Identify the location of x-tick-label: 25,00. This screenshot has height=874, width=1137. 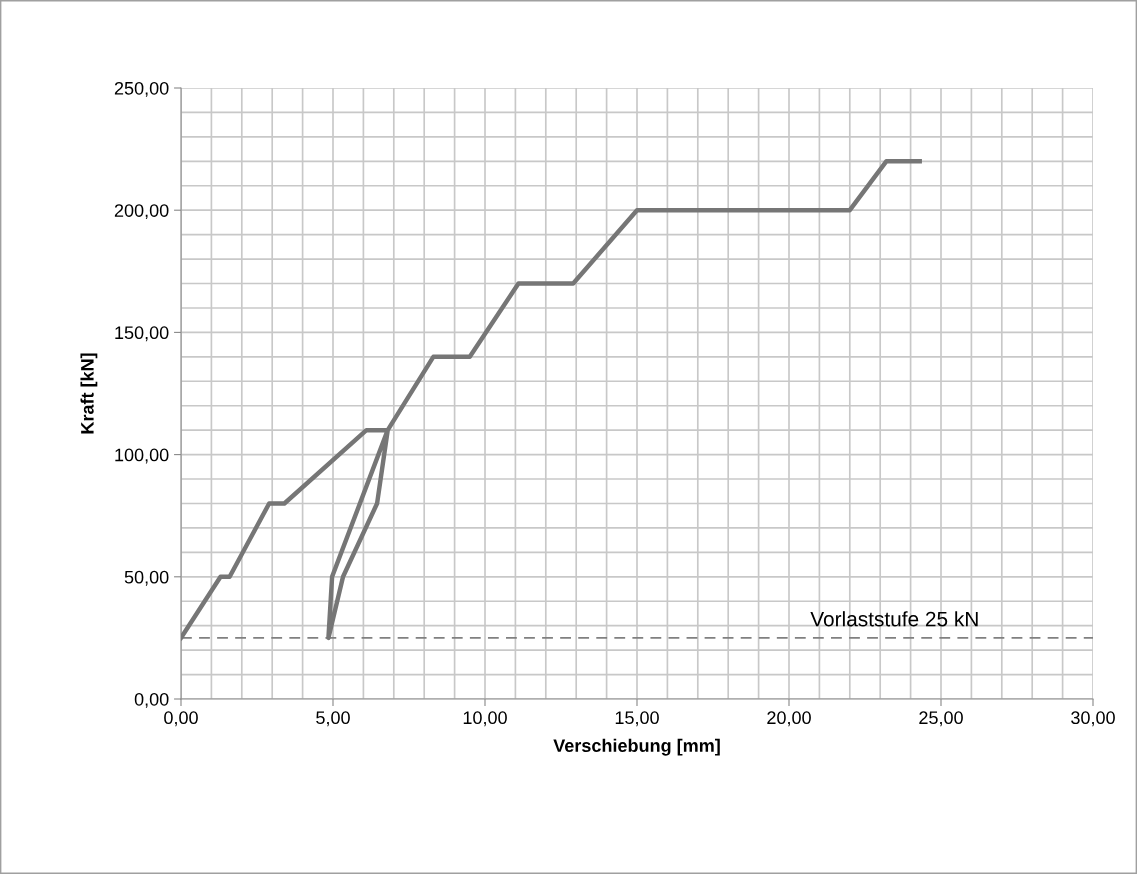
(941, 719).